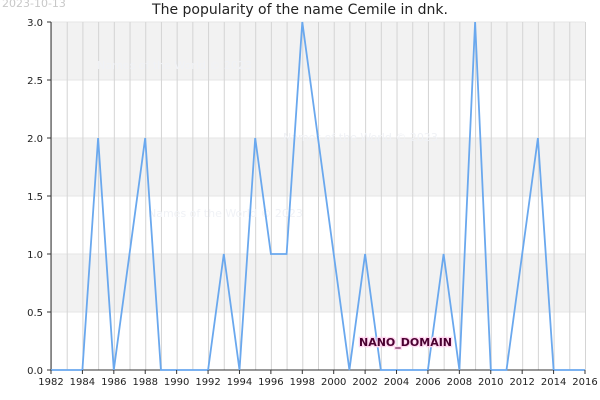  Describe the element at coordinates (584, 382) in the screenshot. I see `x-tick-label: 2016` at that location.